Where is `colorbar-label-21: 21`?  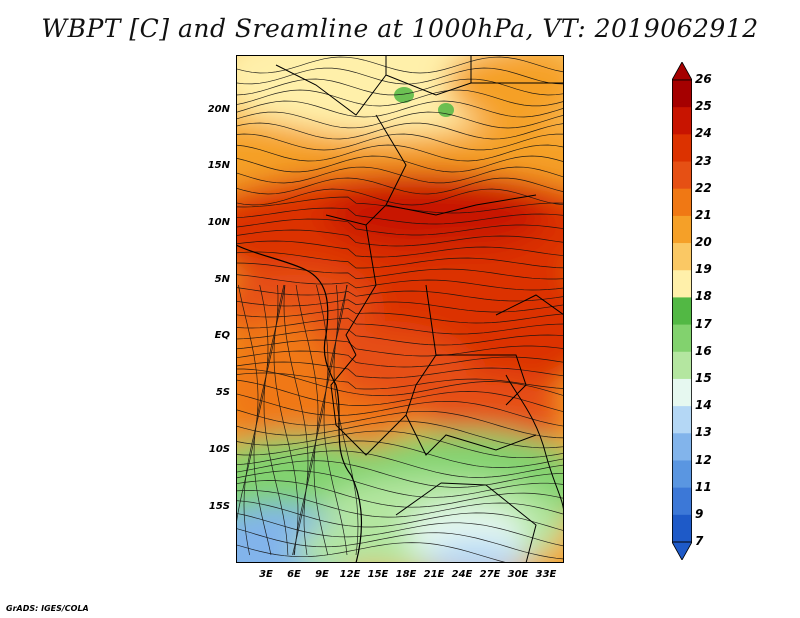
colorbar-label-21: 21 is located at coordinates (703, 214).